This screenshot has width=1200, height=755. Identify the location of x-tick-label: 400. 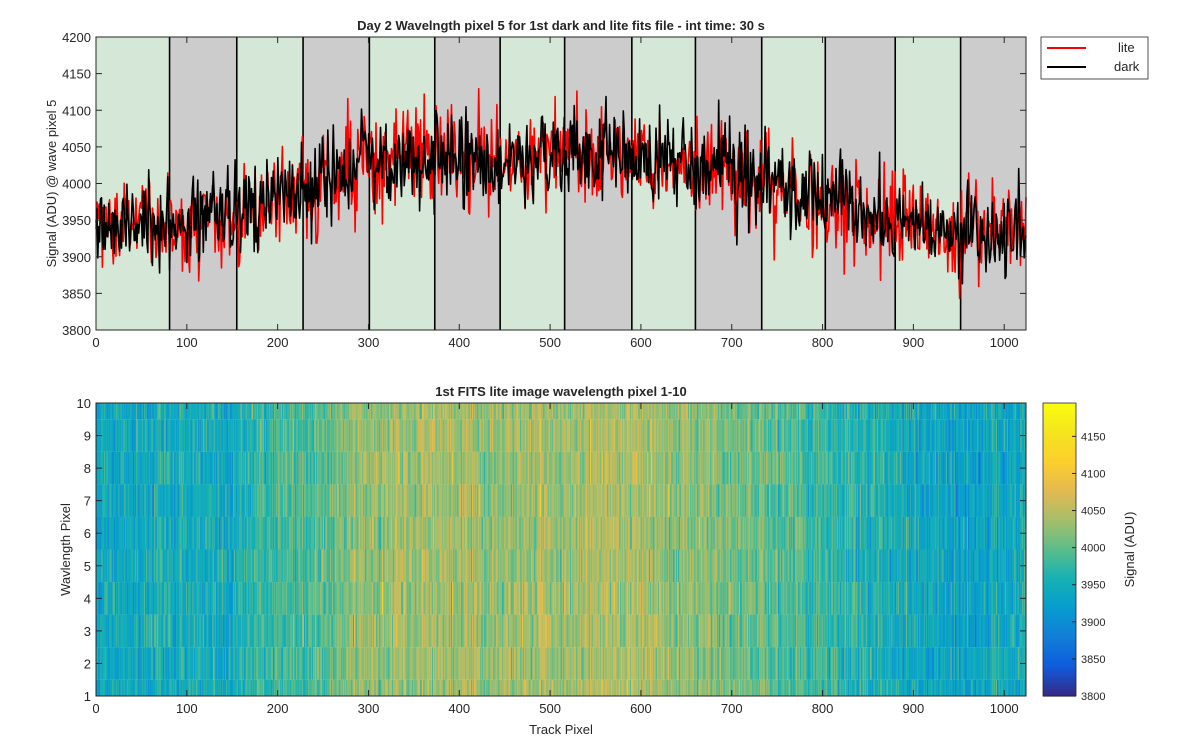
(459, 342).